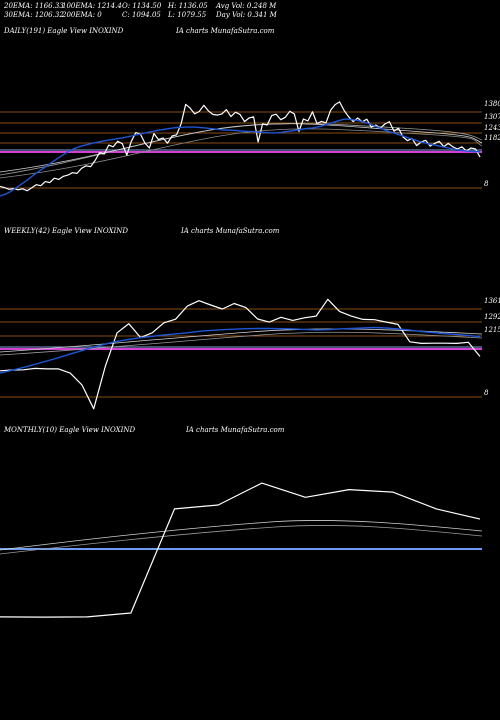  What do you see at coordinates (92, 6) in the screenshot?
I see `header-ema100: 100EMA: 1214.4` at bounding box center [92, 6].